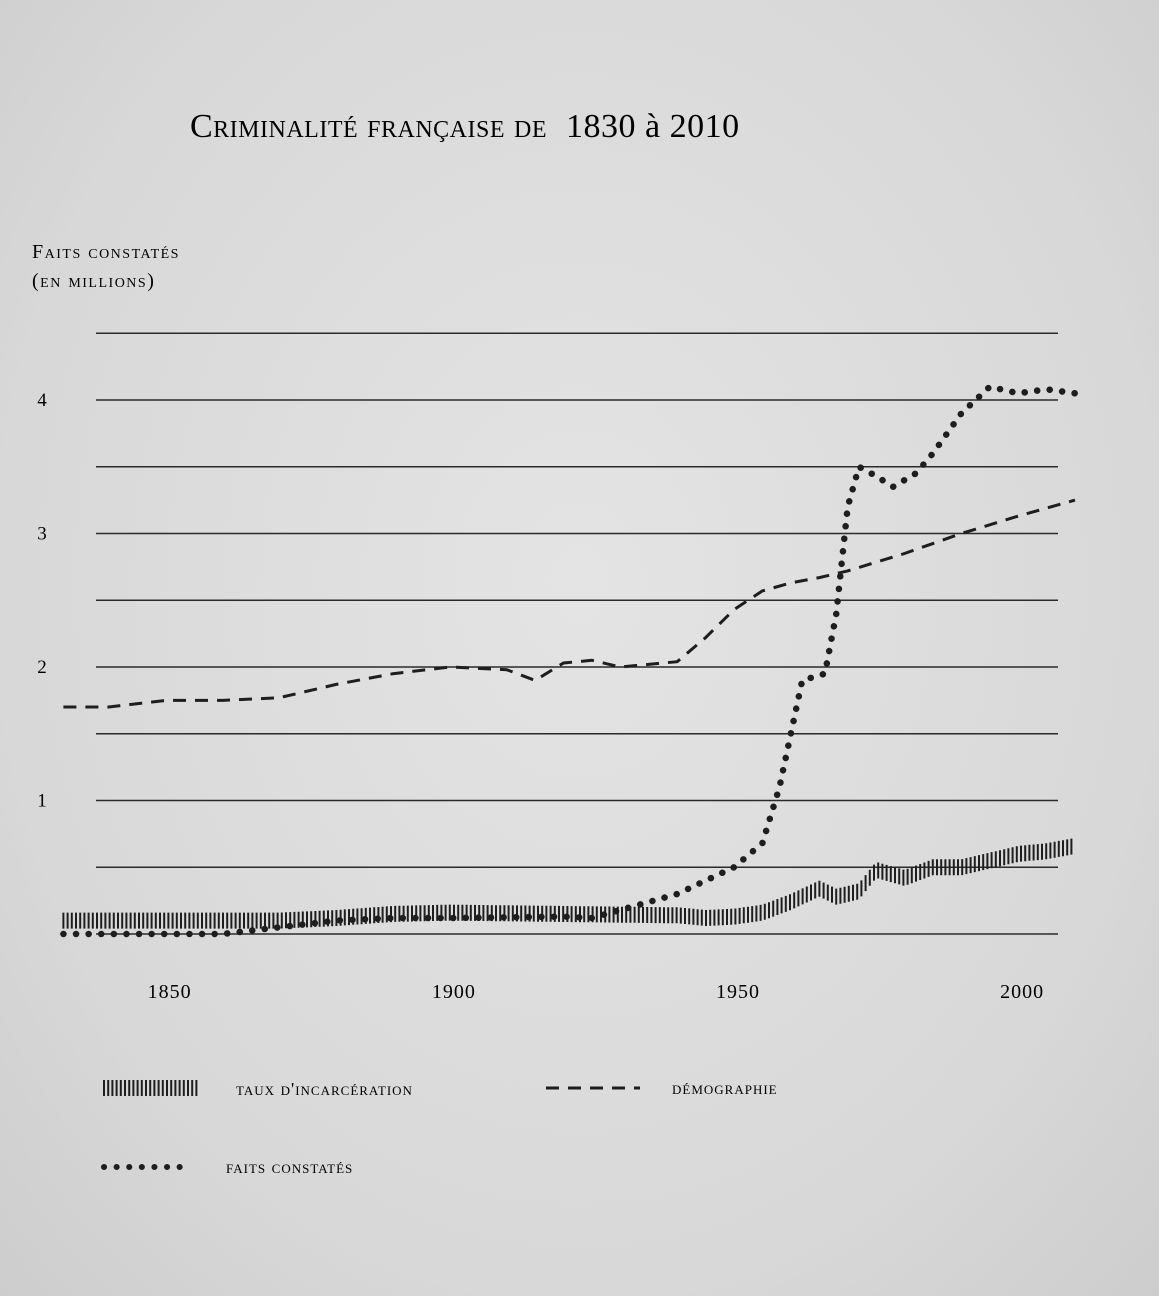 Image resolution: width=1159 pixels, height=1296 pixels. Describe the element at coordinates (738, 992) in the screenshot. I see `x-tick-1950: 1950` at that location.